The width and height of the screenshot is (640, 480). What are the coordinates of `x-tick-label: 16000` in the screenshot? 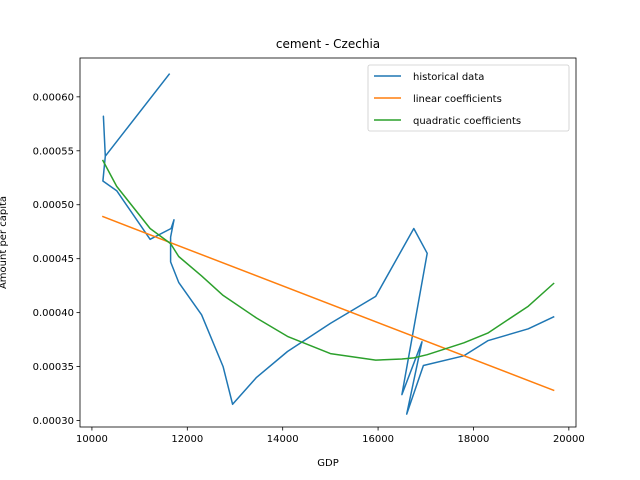 It's located at (378, 439).